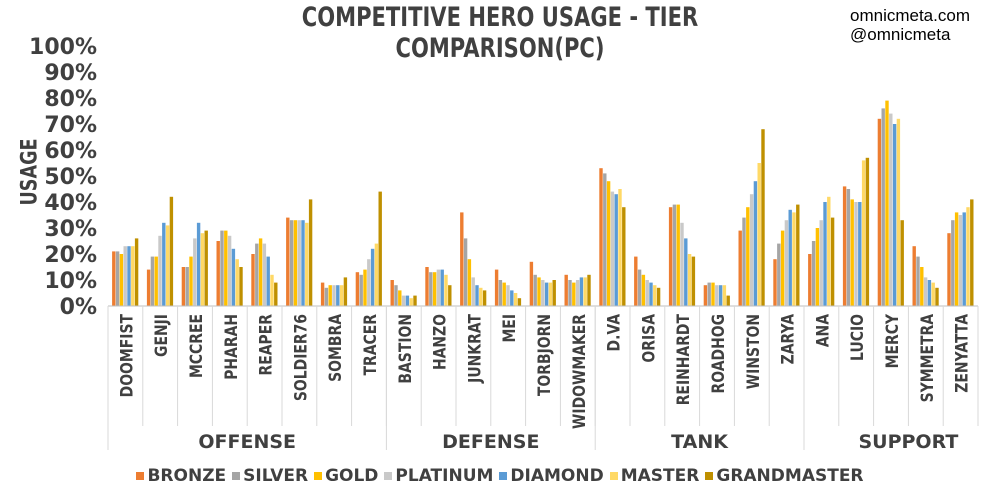 This screenshot has width=1000, height=500. What do you see at coordinates (651, 294) in the screenshot?
I see `bar-diamond-orisa` at bounding box center [651, 294].